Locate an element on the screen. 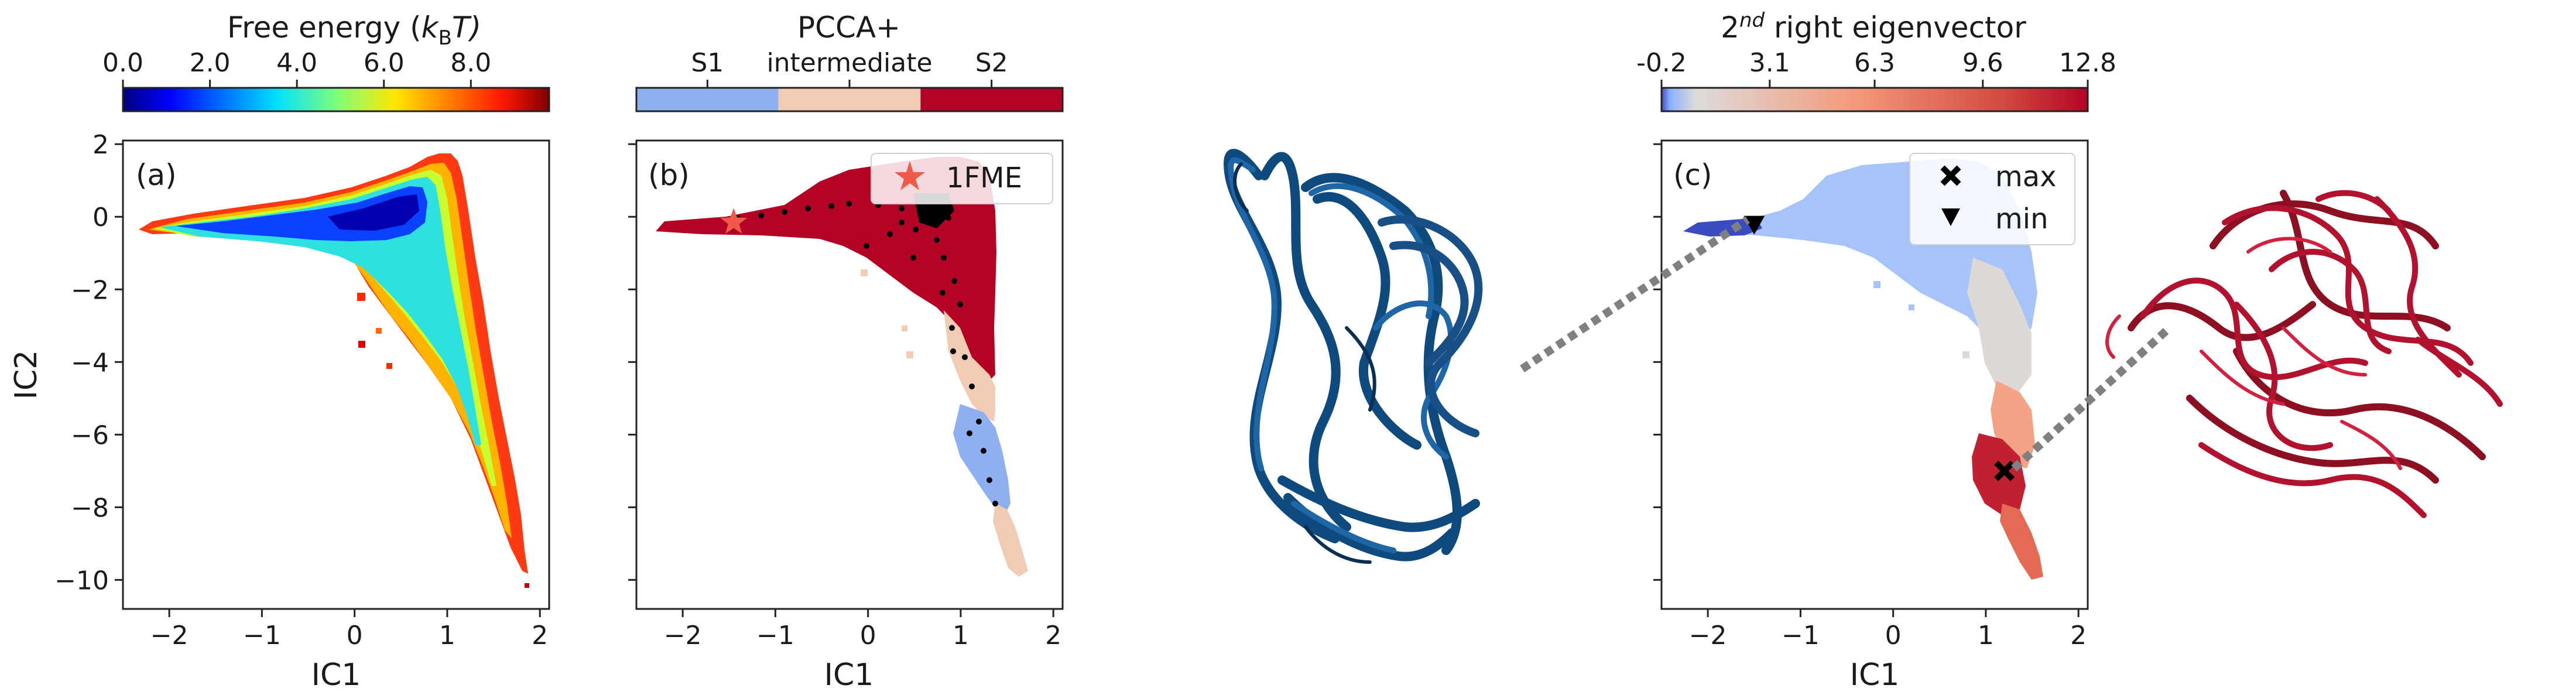 The height and width of the screenshot is (695, 2576). connector-lines is located at coordinates (1844, 344).